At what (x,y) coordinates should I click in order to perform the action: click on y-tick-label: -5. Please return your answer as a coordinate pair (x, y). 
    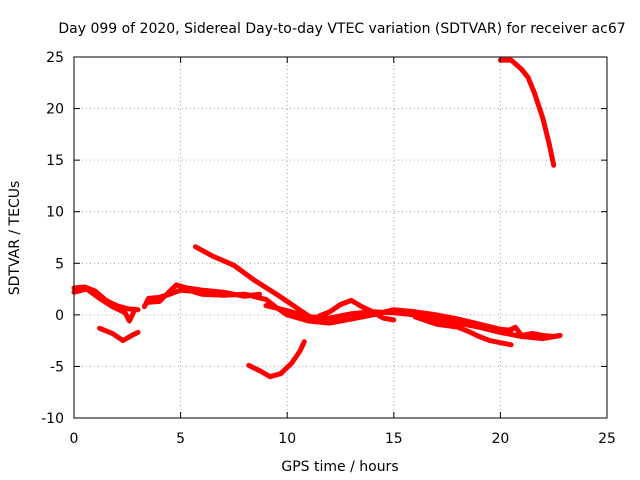
    Looking at the image, I should click on (57, 367).